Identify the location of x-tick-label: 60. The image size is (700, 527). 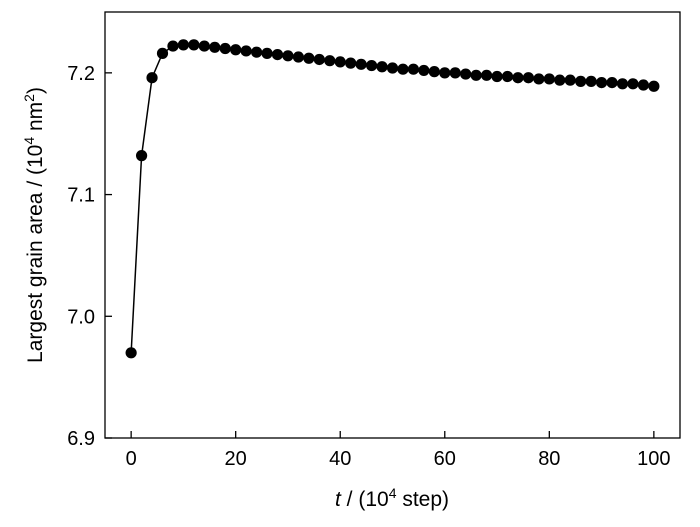
(445, 459).